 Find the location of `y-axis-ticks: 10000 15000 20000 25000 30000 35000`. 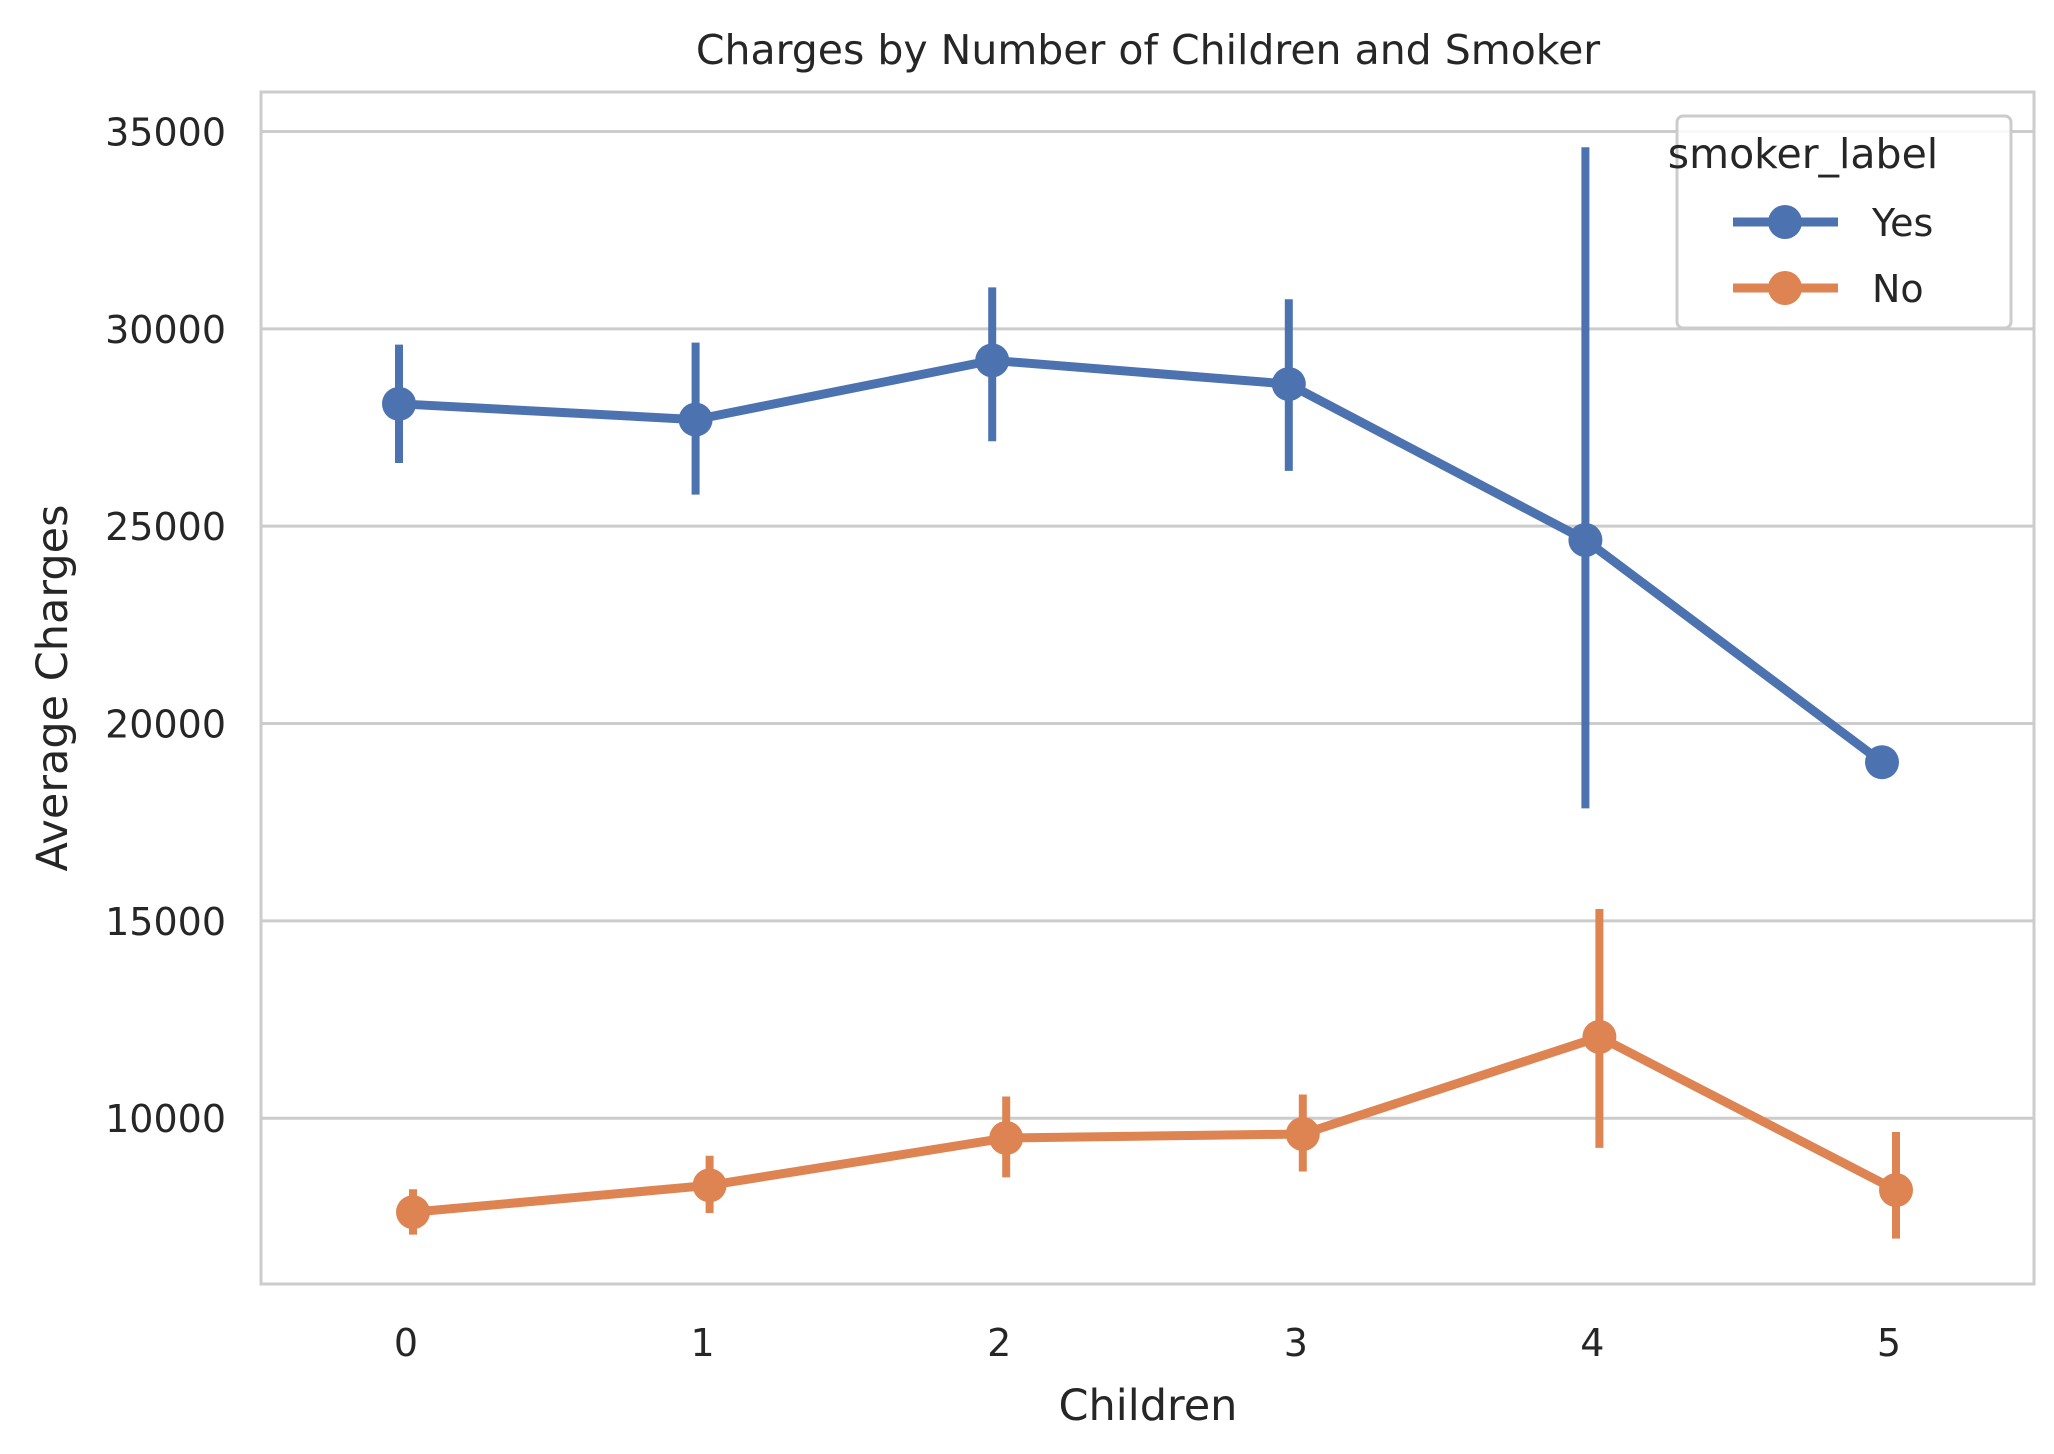

y-axis-ticks: 10000 15000 20000 25000 30000 35000 is located at coordinates (165, 625).